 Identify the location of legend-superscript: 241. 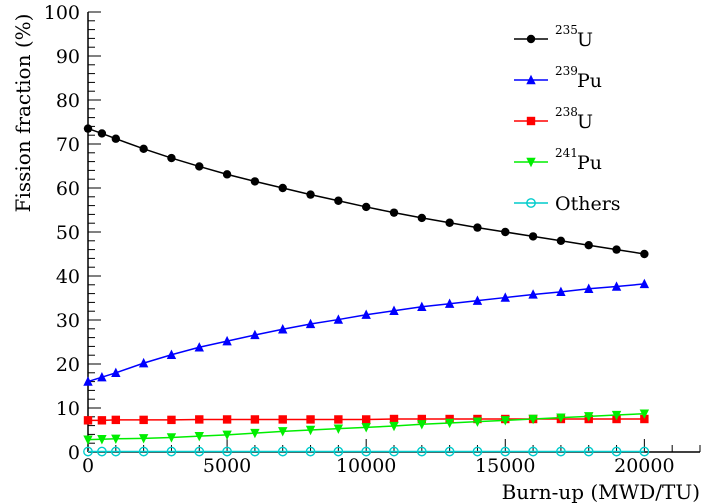
(566, 153).